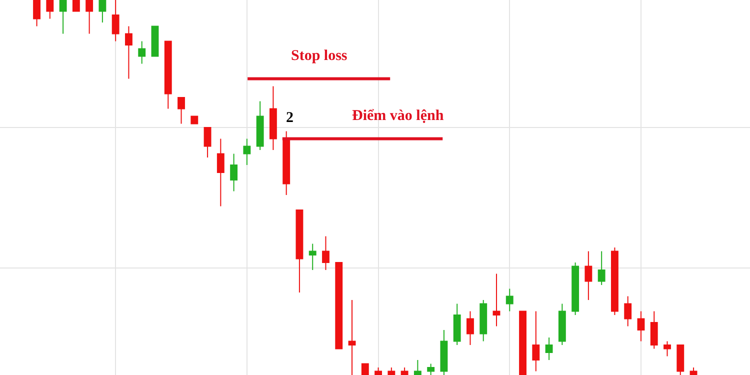 The width and height of the screenshot is (750, 375). What do you see at coordinates (319, 56) in the screenshot?
I see `ref-line-label: Stop loss` at bounding box center [319, 56].